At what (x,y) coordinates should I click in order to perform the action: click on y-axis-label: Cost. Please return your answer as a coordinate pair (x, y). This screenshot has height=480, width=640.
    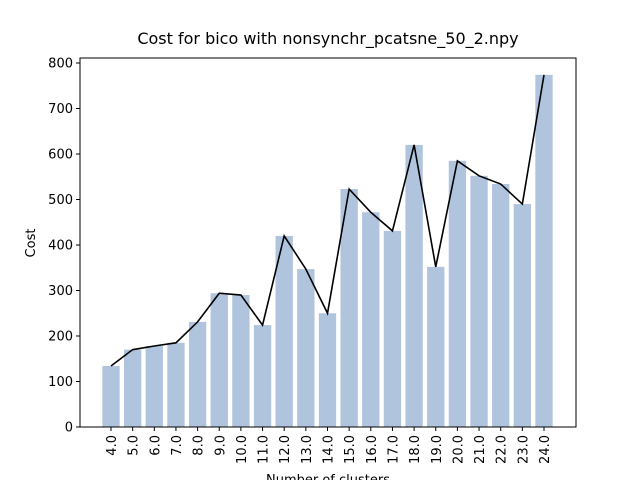
    Looking at the image, I should click on (31, 243).